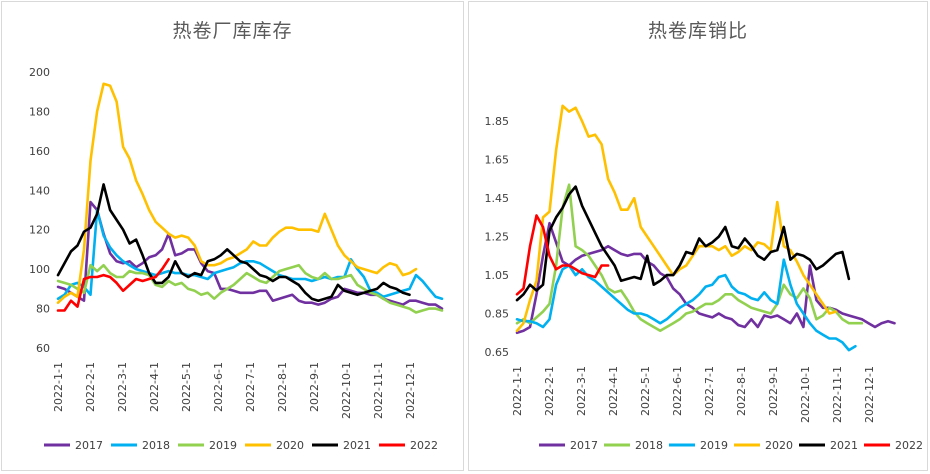 This screenshot has width=930, height=474. I want to click on y-tick-label: 80, so click(43, 309).